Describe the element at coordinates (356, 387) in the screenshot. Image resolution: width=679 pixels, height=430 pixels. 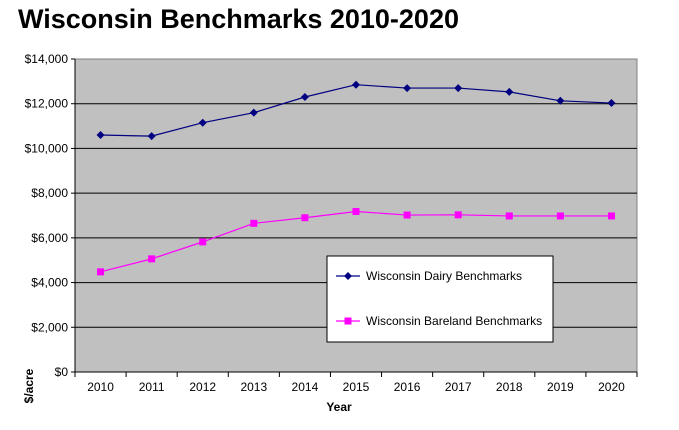
I see `x-tick-label: 2015` at that location.